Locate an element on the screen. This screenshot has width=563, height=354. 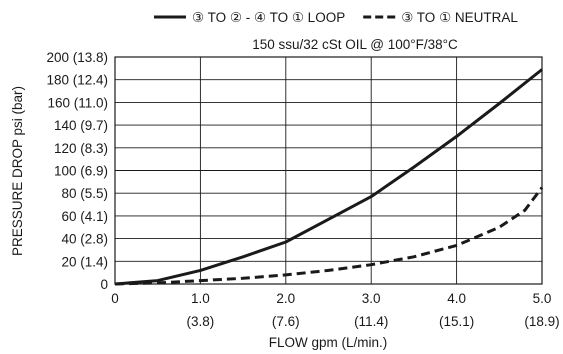
y-tick-label: 100 (6.9) is located at coordinates (81, 171).